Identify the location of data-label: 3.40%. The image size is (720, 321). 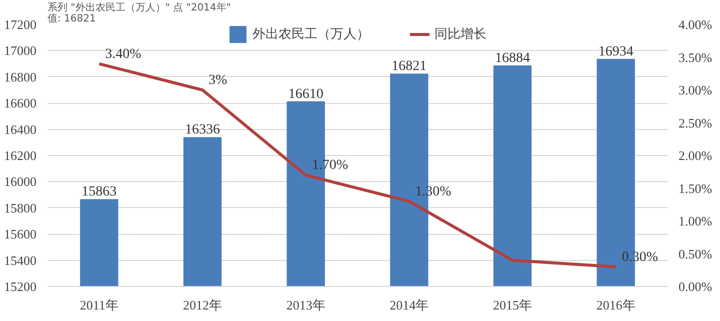
(123, 54).